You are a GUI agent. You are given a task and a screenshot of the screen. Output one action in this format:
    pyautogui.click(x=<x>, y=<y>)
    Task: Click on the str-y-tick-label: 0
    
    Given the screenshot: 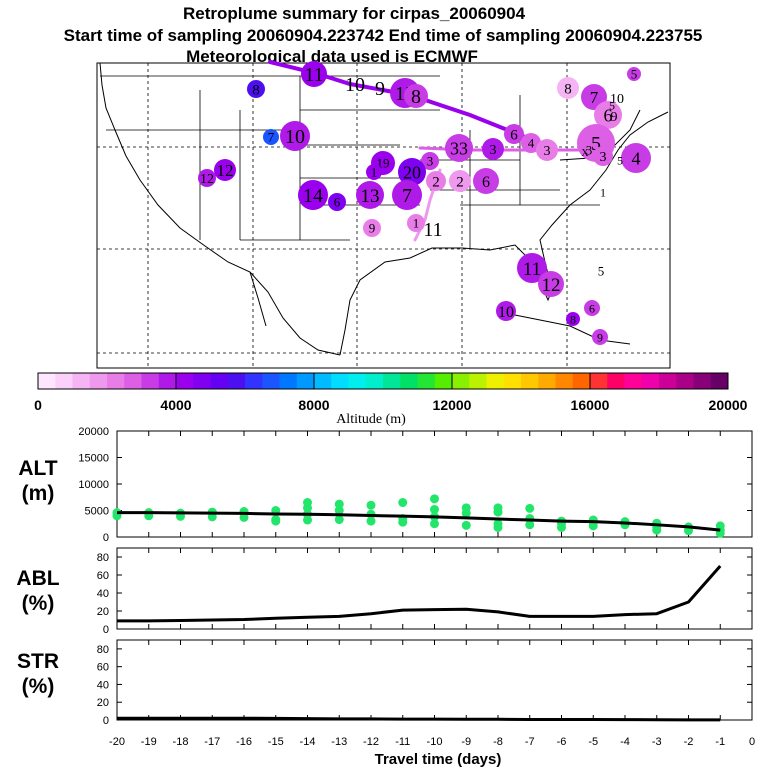 What is the action you would take?
    pyautogui.click(x=106, y=721)
    